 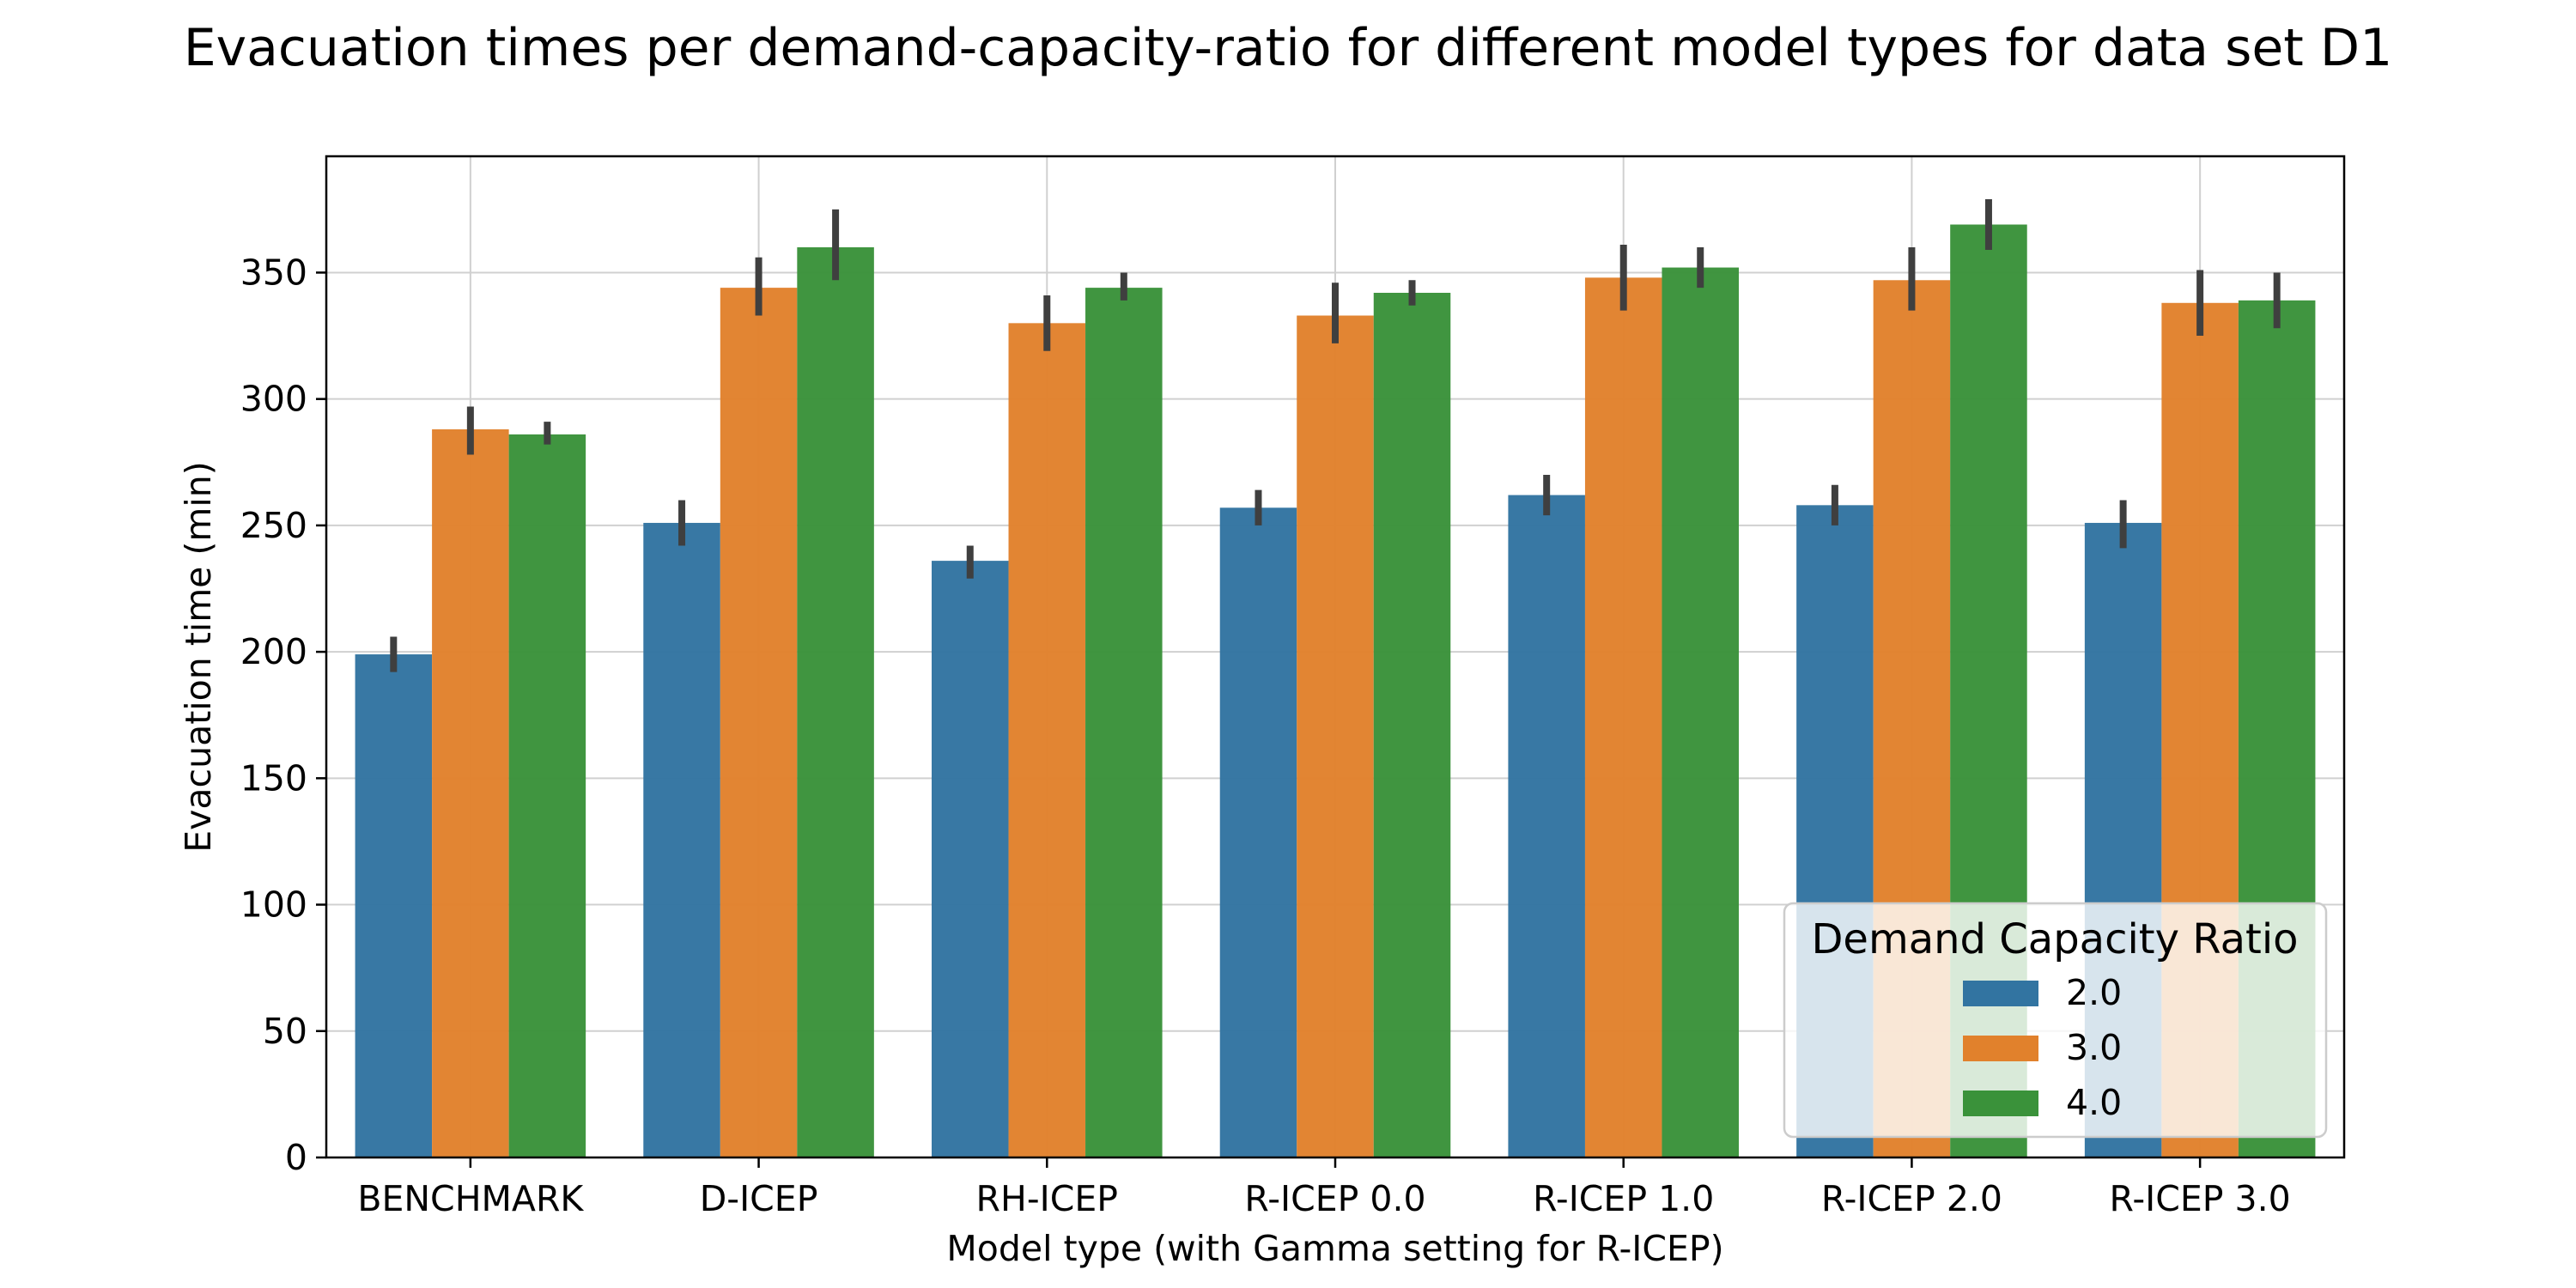 What do you see at coordinates (2200, 1199) in the screenshot?
I see `x-tick-label: R-ICEP 3.0` at bounding box center [2200, 1199].